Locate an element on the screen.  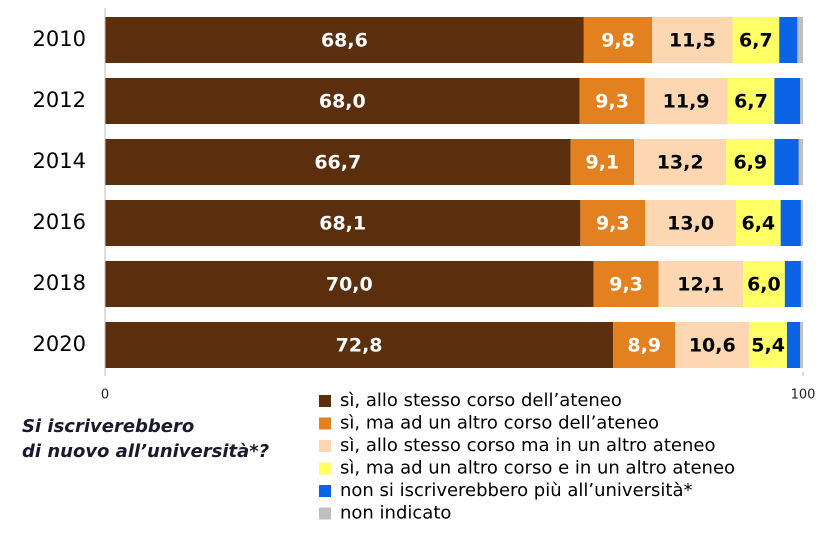
y-tick-label: 2010 is located at coordinates (59, 39).